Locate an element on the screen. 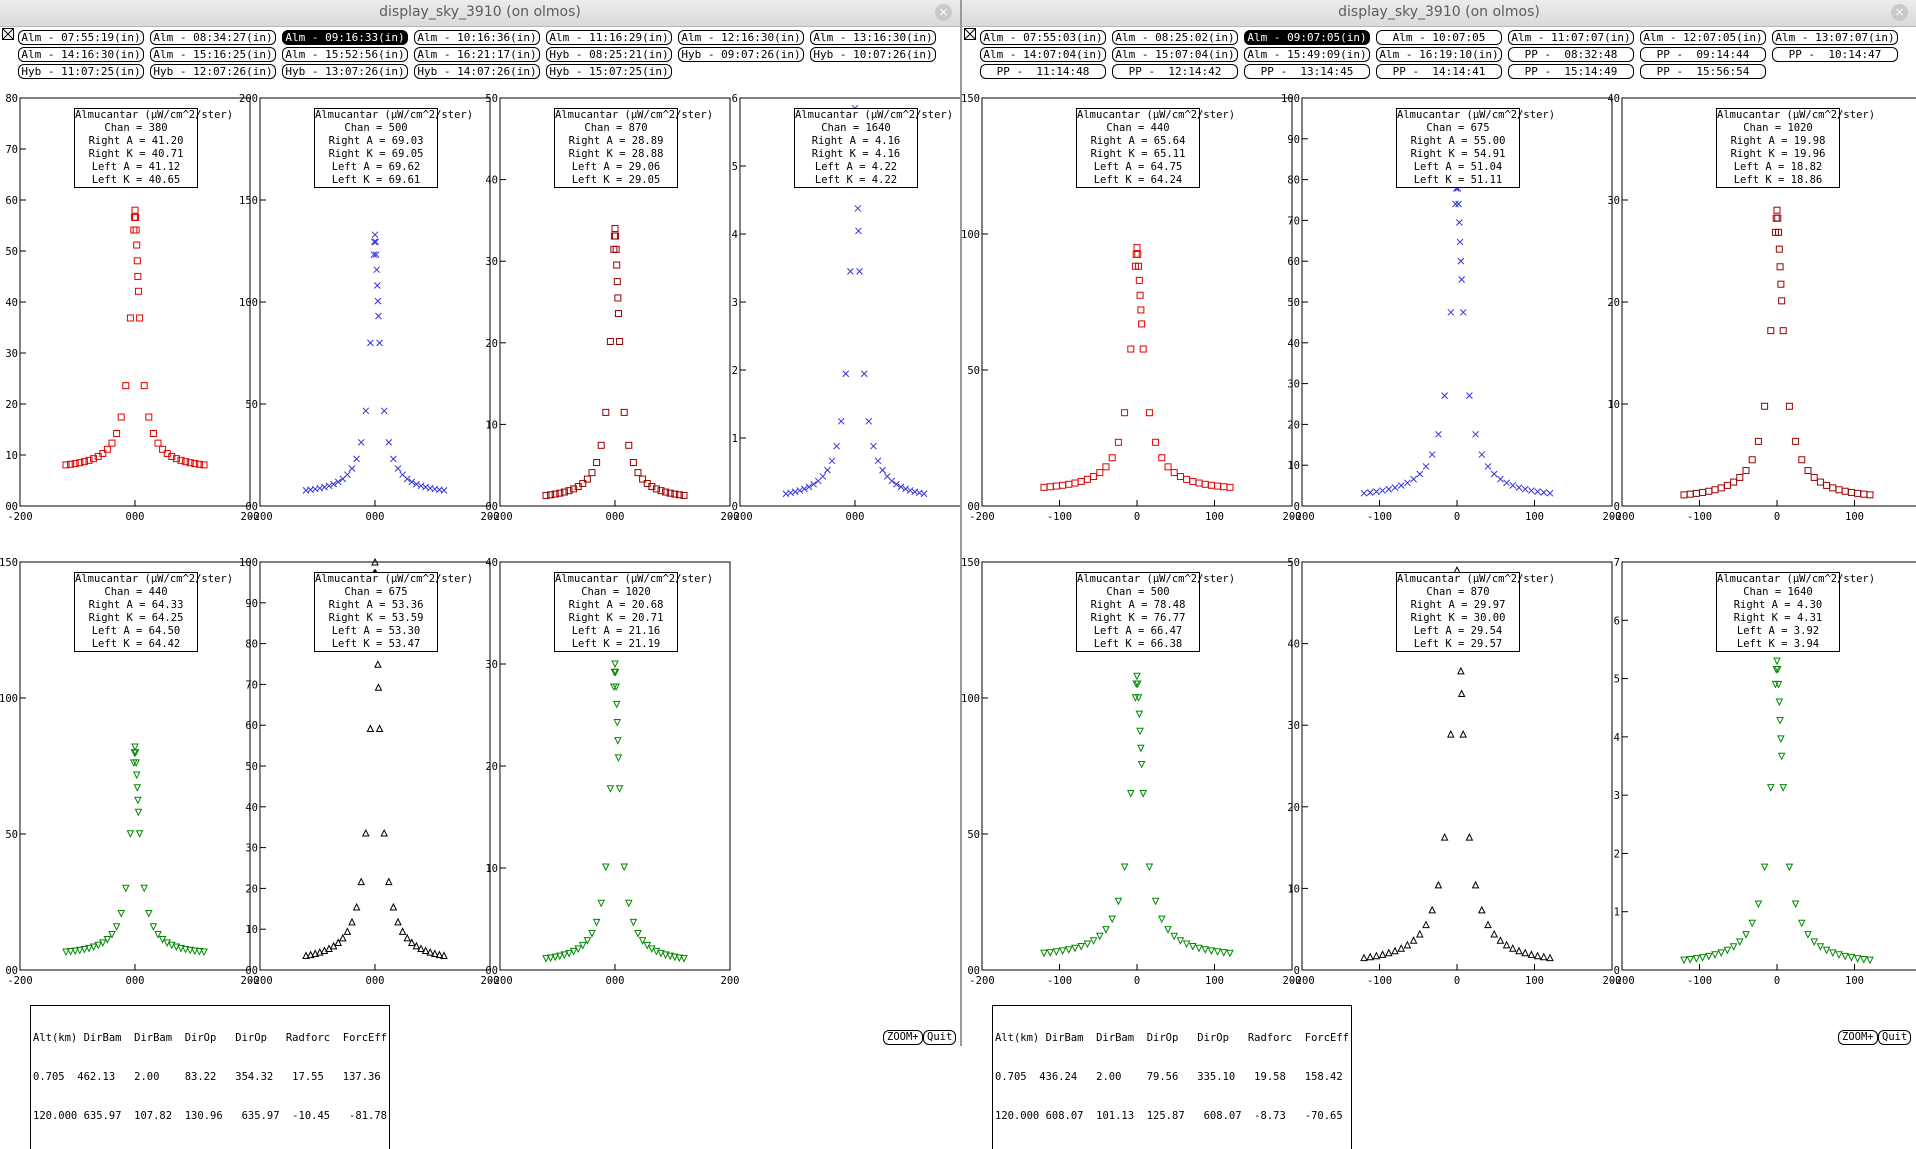 This screenshot has height=1149, width=1916. timestamp-button: Hyb - 11:07:25(in) is located at coordinates (81, 71).